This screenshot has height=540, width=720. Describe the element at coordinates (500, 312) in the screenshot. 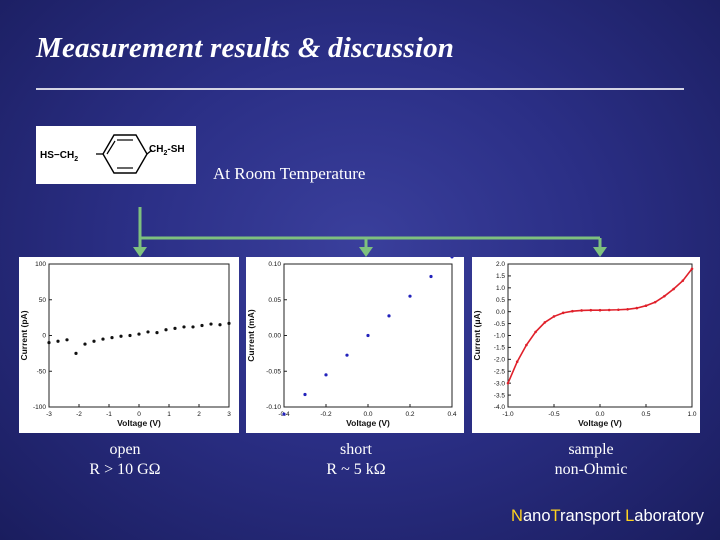

I see `y-tick-label: 0.0` at that location.